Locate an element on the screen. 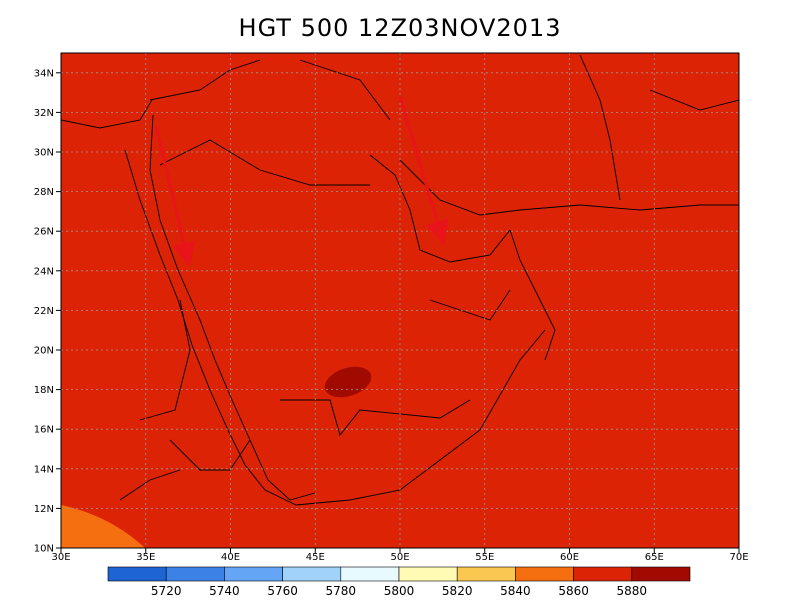  y-tick-label: 16N is located at coordinates (44, 430).